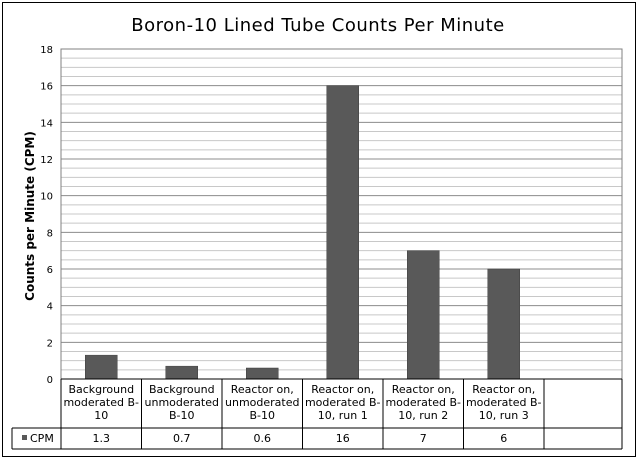 The image size is (640, 461). What do you see at coordinates (46, 87) in the screenshot?
I see `y-tick-label: 16` at bounding box center [46, 87].